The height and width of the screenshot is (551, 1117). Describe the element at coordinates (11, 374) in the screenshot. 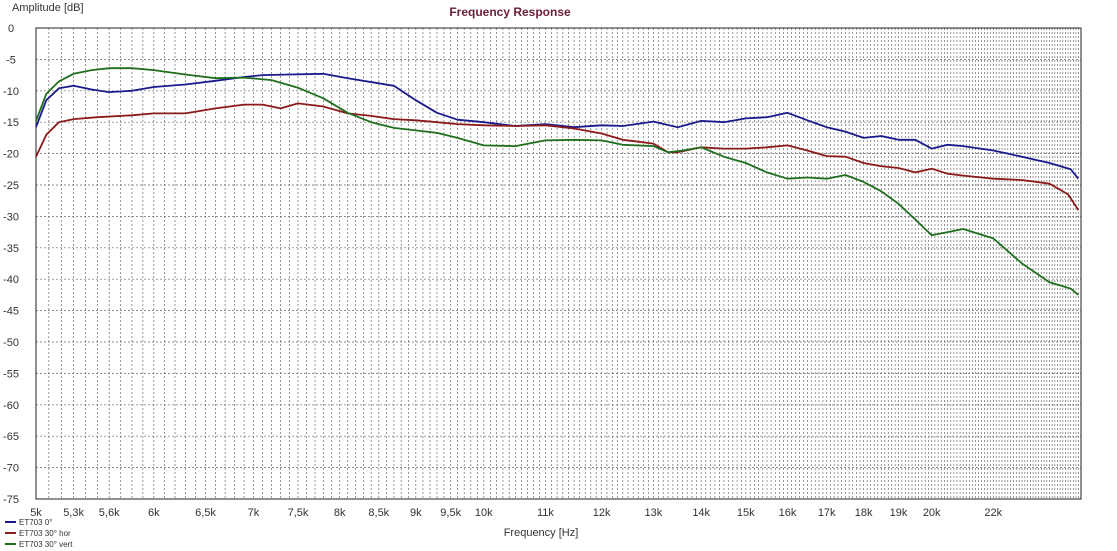

I see `y-tick-label: -55` at that location.